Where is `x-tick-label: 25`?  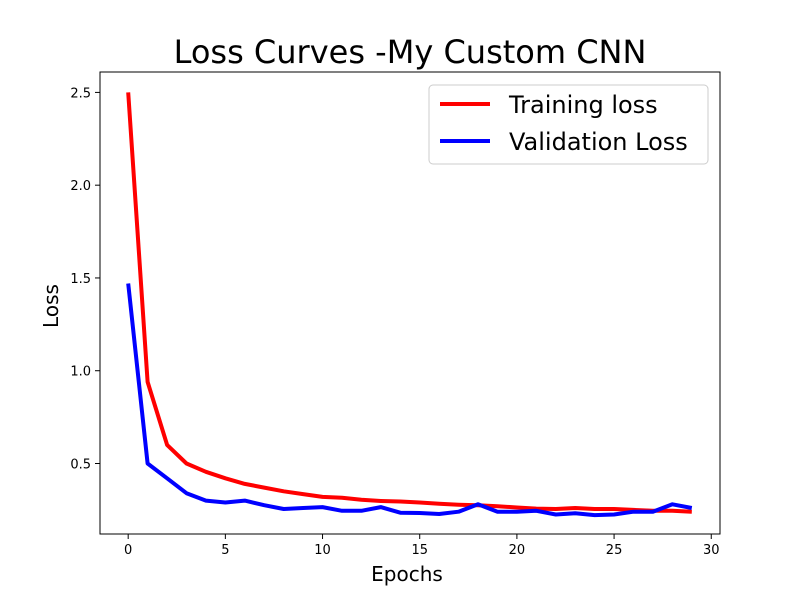
x-tick-label: 25 is located at coordinates (614, 550).